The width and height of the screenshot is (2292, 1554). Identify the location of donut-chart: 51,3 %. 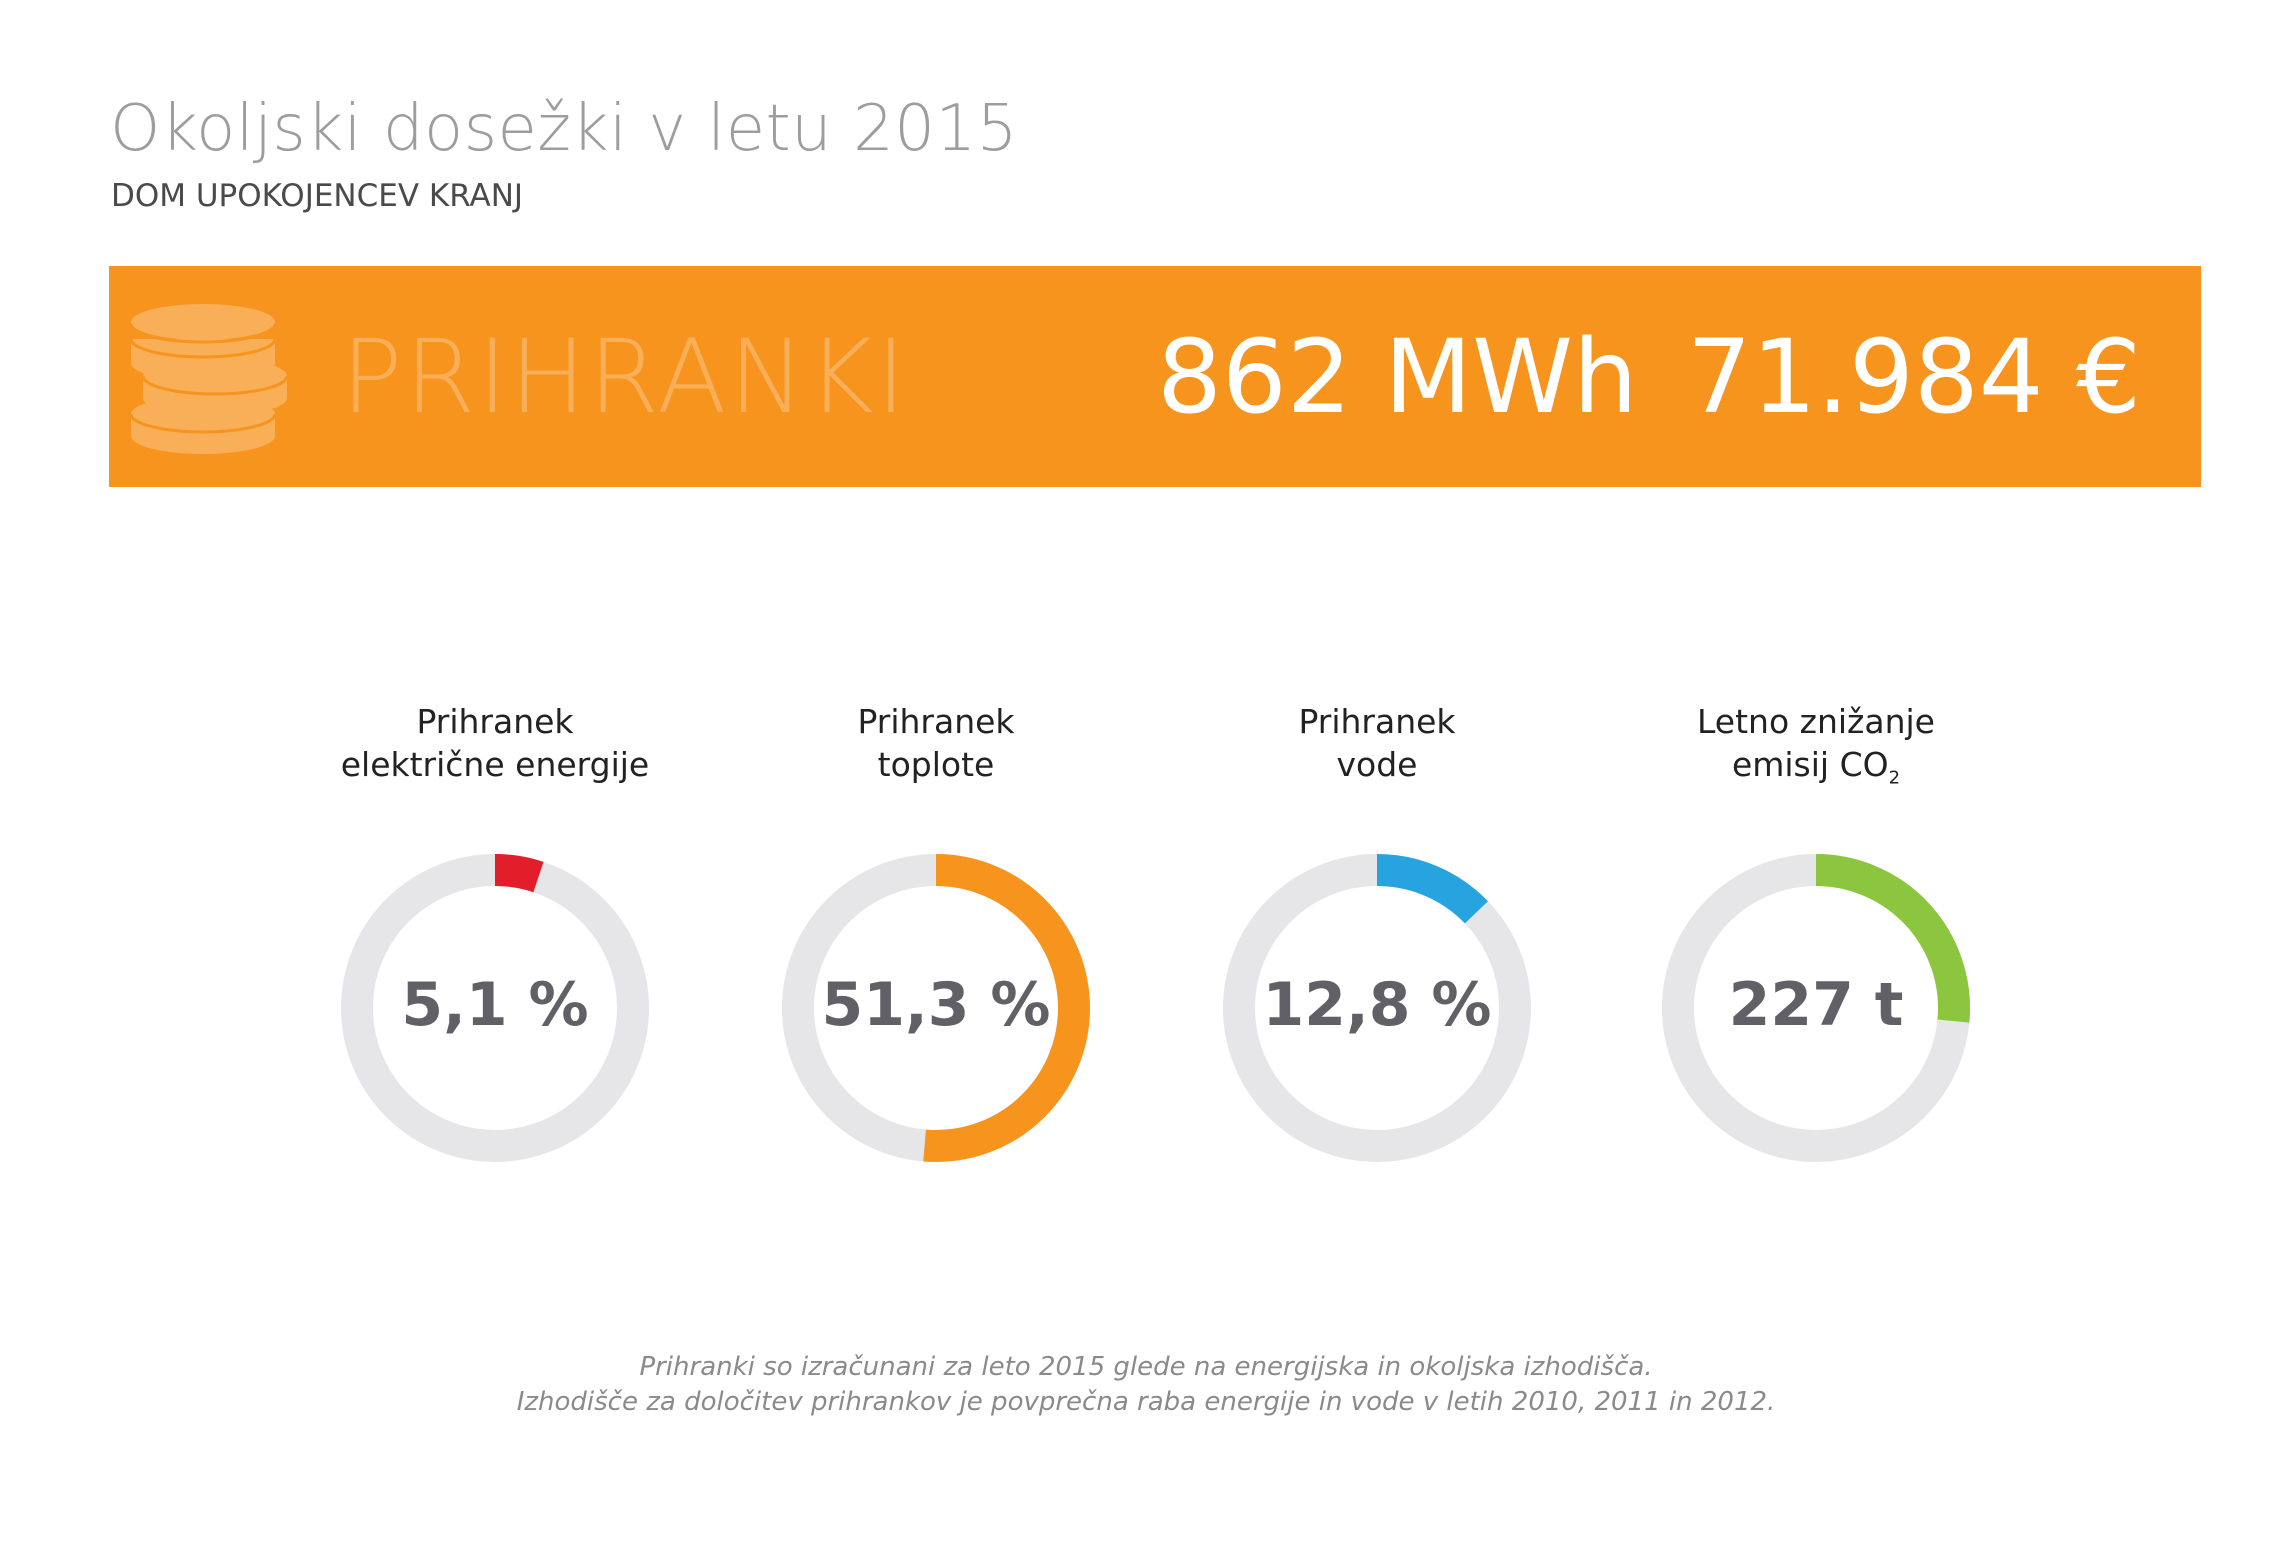
(936, 1008).